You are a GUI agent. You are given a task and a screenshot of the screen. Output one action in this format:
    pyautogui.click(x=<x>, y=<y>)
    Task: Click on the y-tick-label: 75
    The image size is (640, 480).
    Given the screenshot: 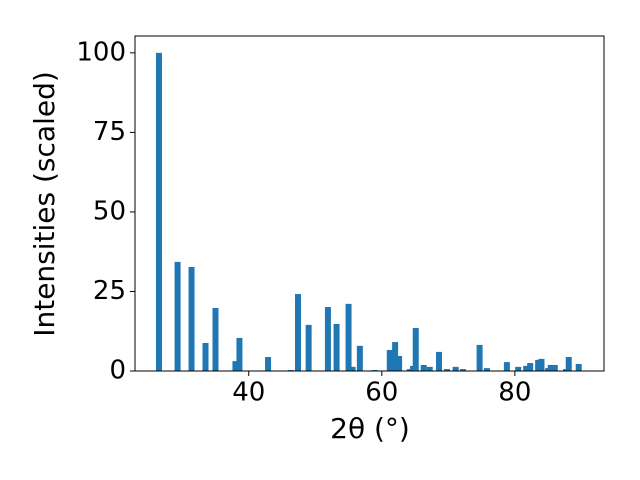 What is the action you would take?
    pyautogui.click(x=109, y=132)
    